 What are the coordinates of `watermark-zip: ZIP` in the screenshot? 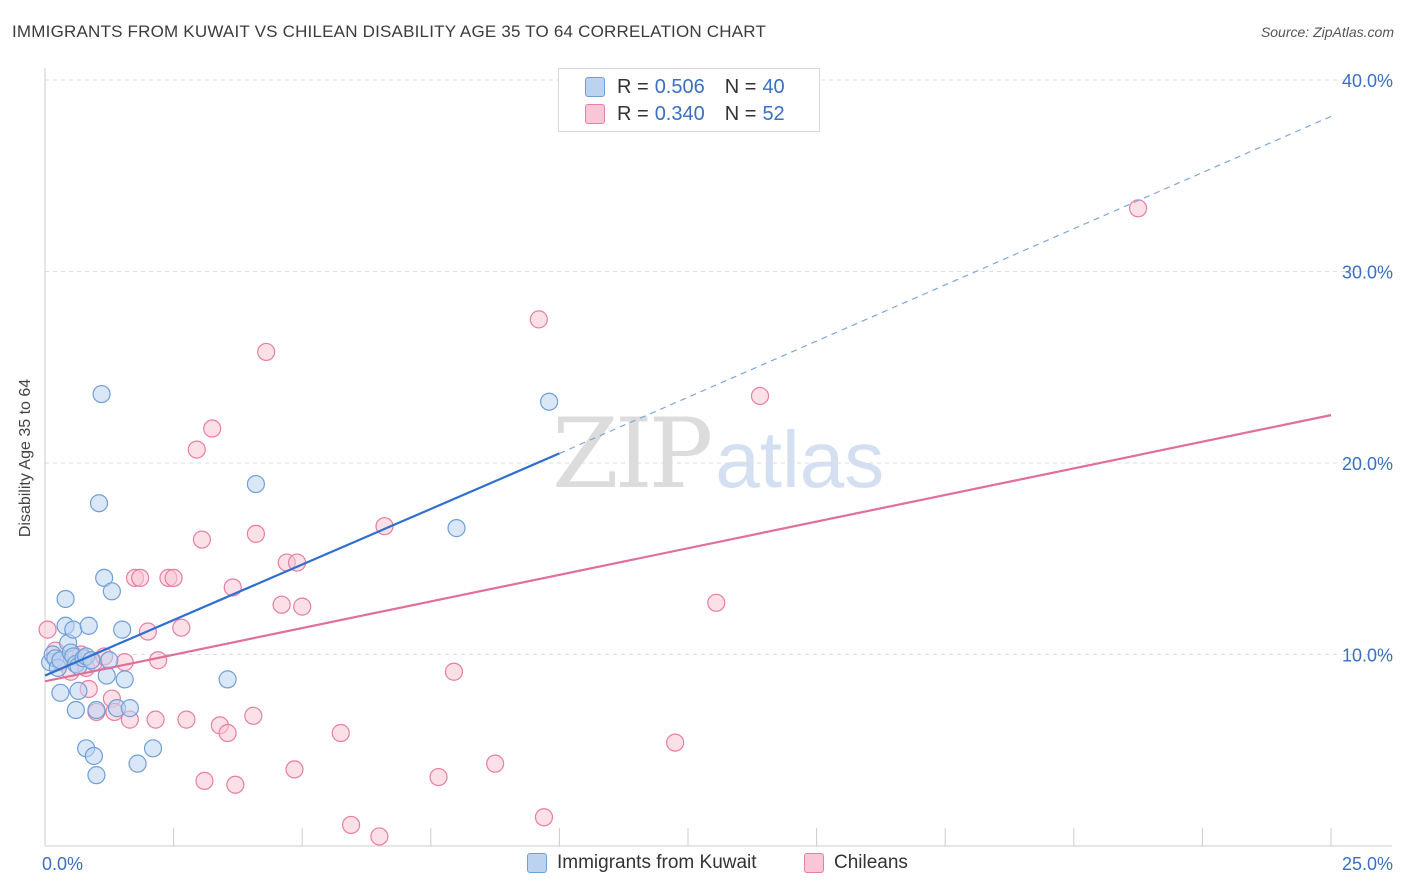 It's located at (632, 454).